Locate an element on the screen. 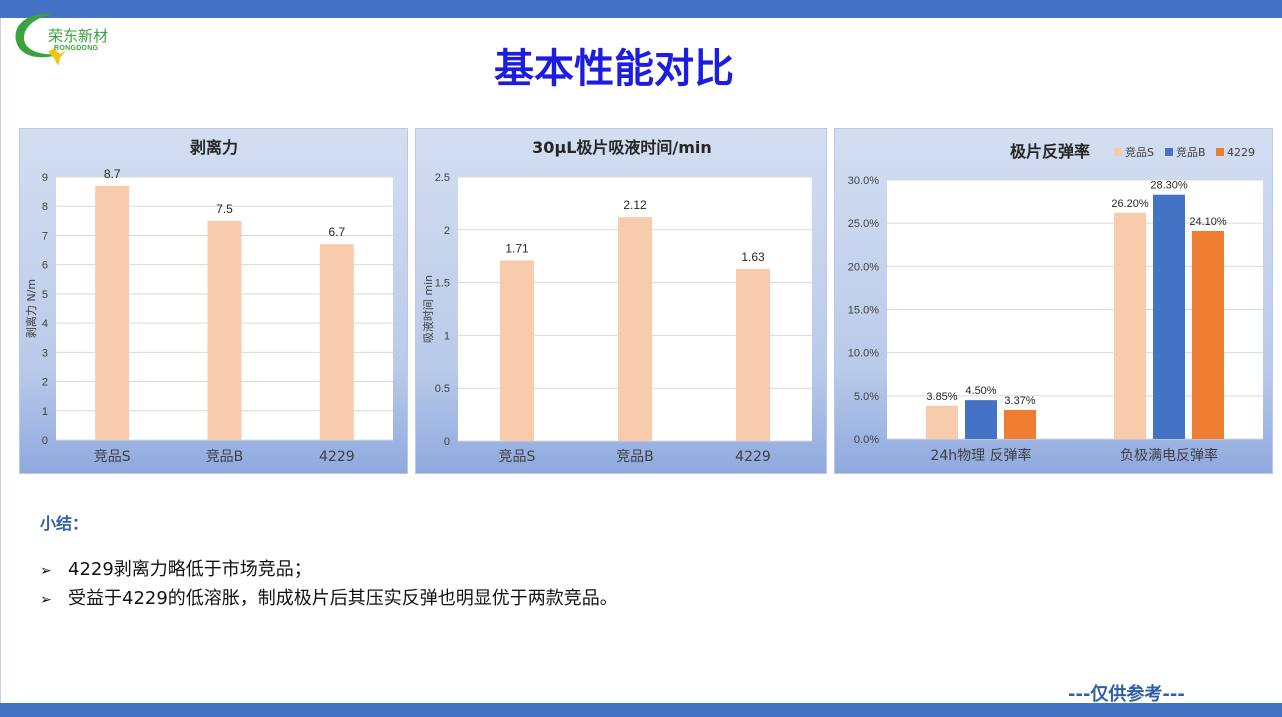 The width and height of the screenshot is (1282, 717). y-tick-label: 30.0% is located at coordinates (863, 181).